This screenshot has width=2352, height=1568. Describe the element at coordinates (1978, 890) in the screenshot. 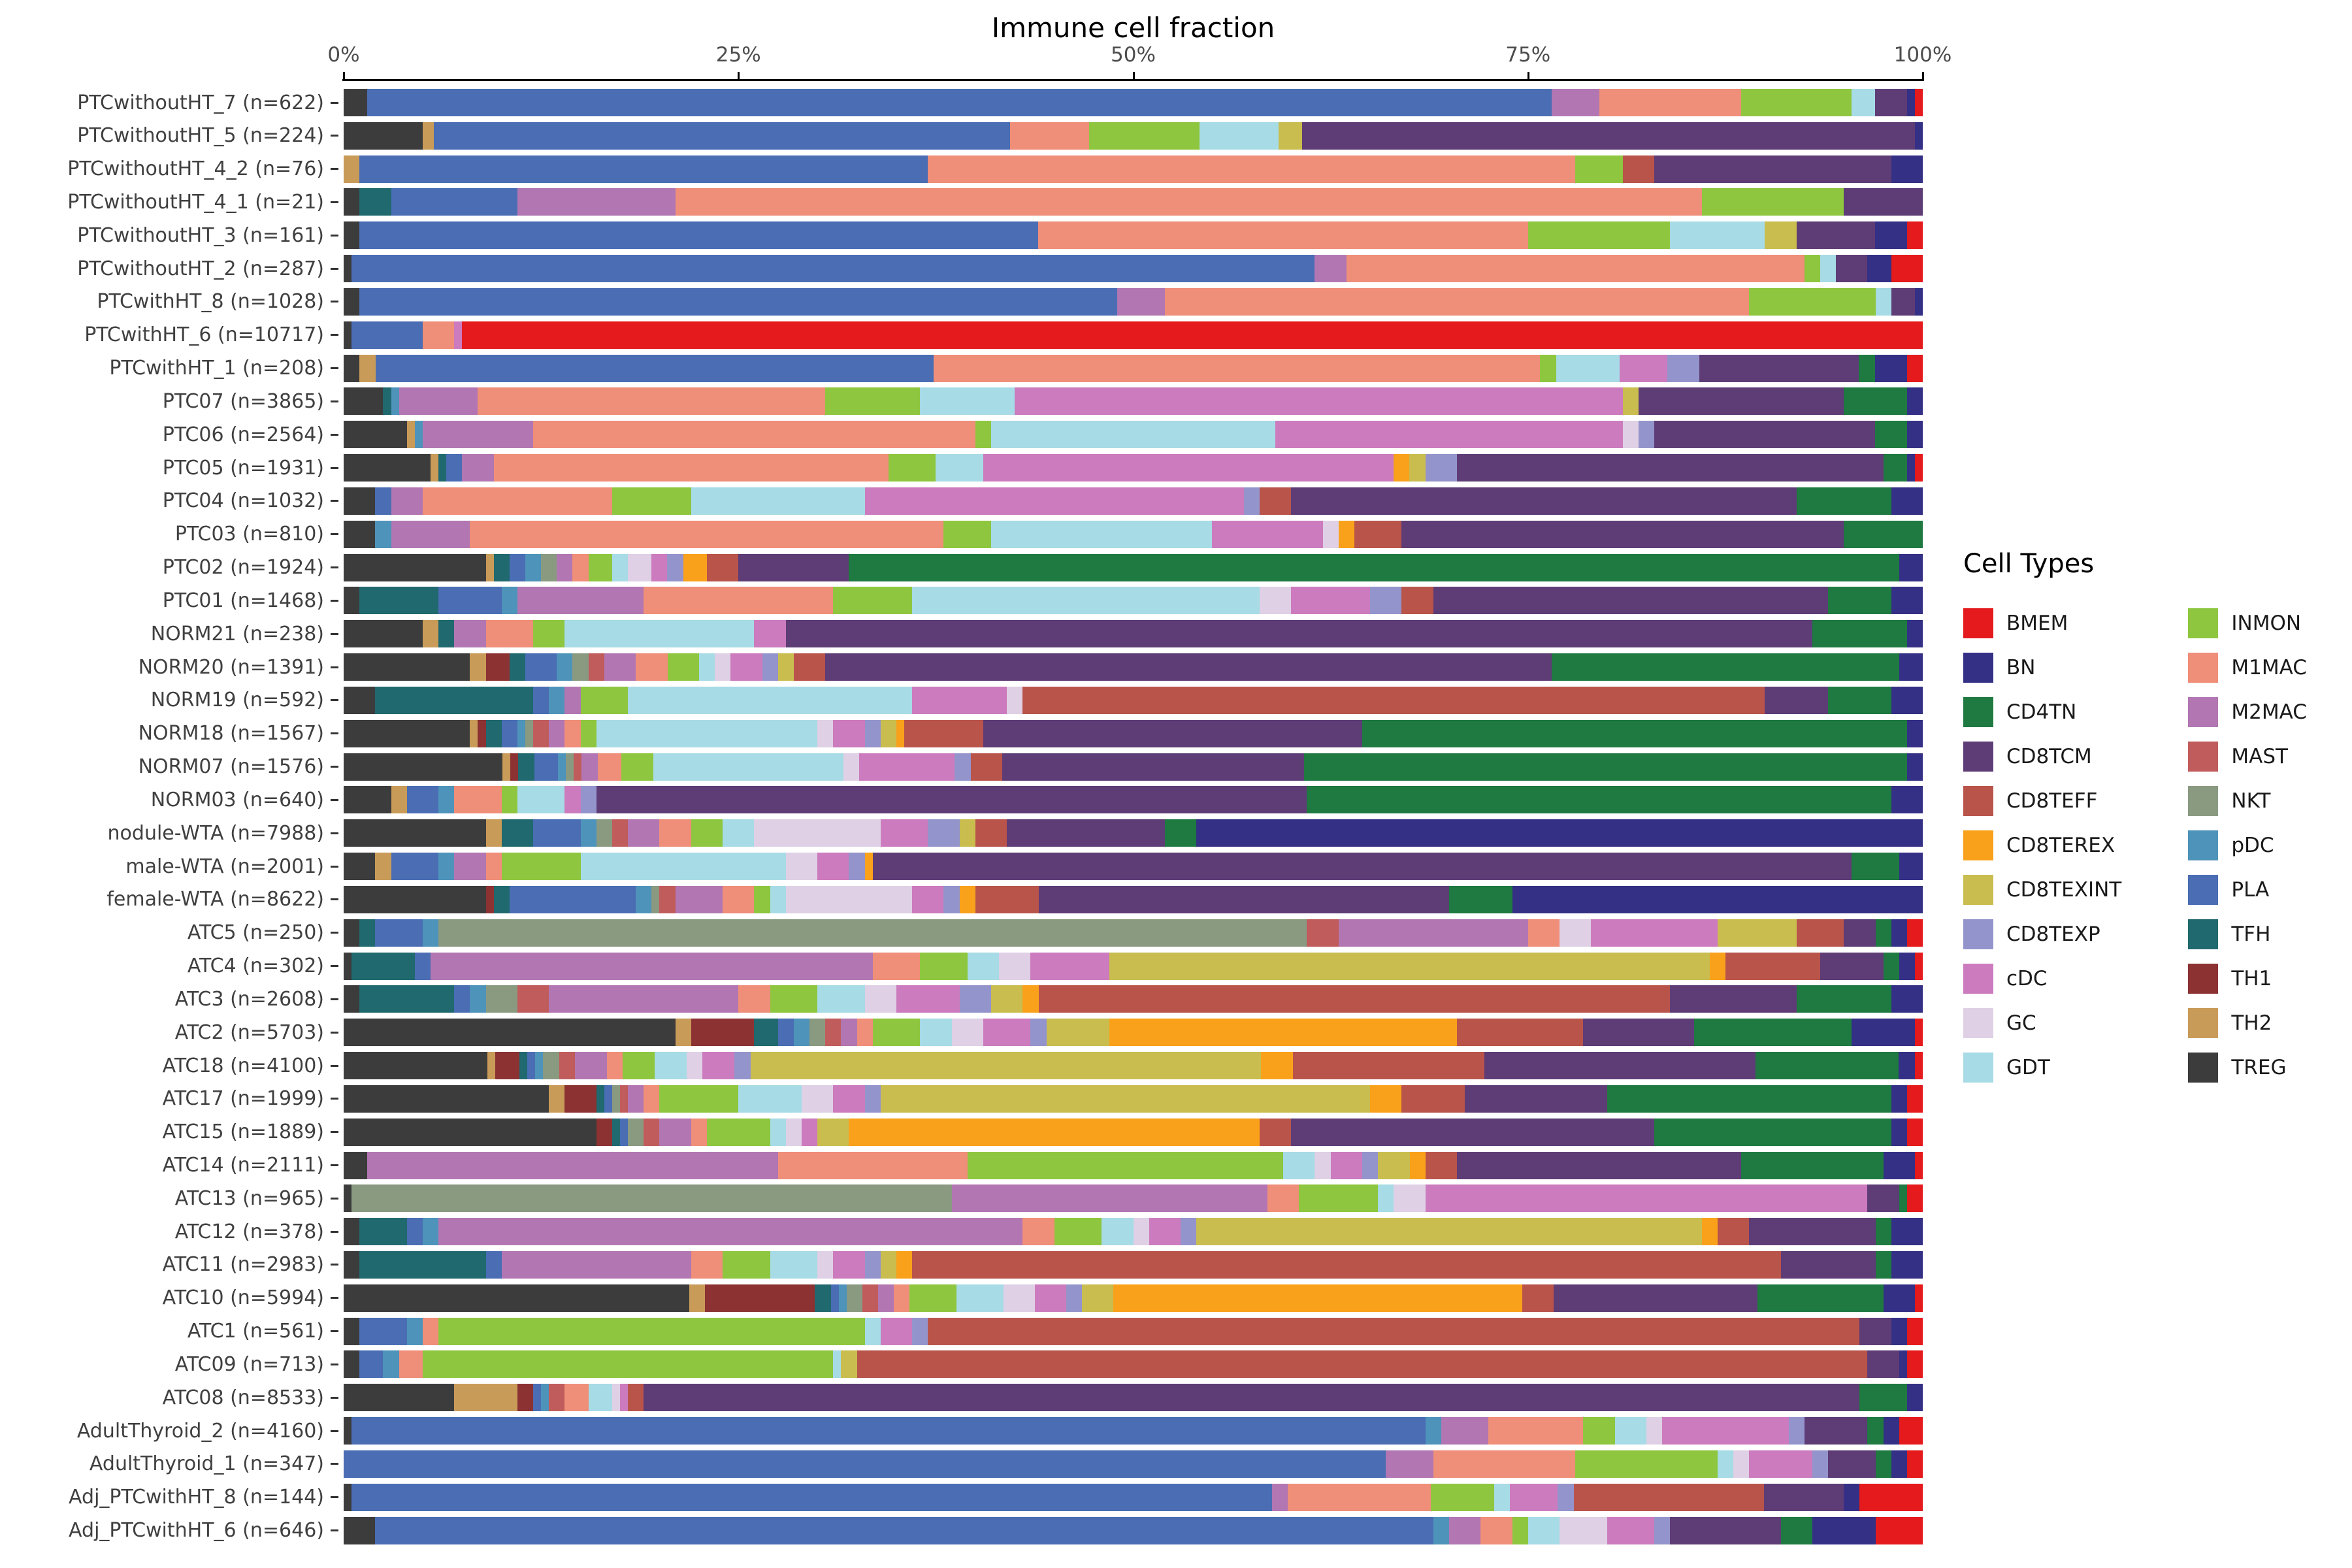

I see `legend-swatch-CD8TEXINT` at that location.